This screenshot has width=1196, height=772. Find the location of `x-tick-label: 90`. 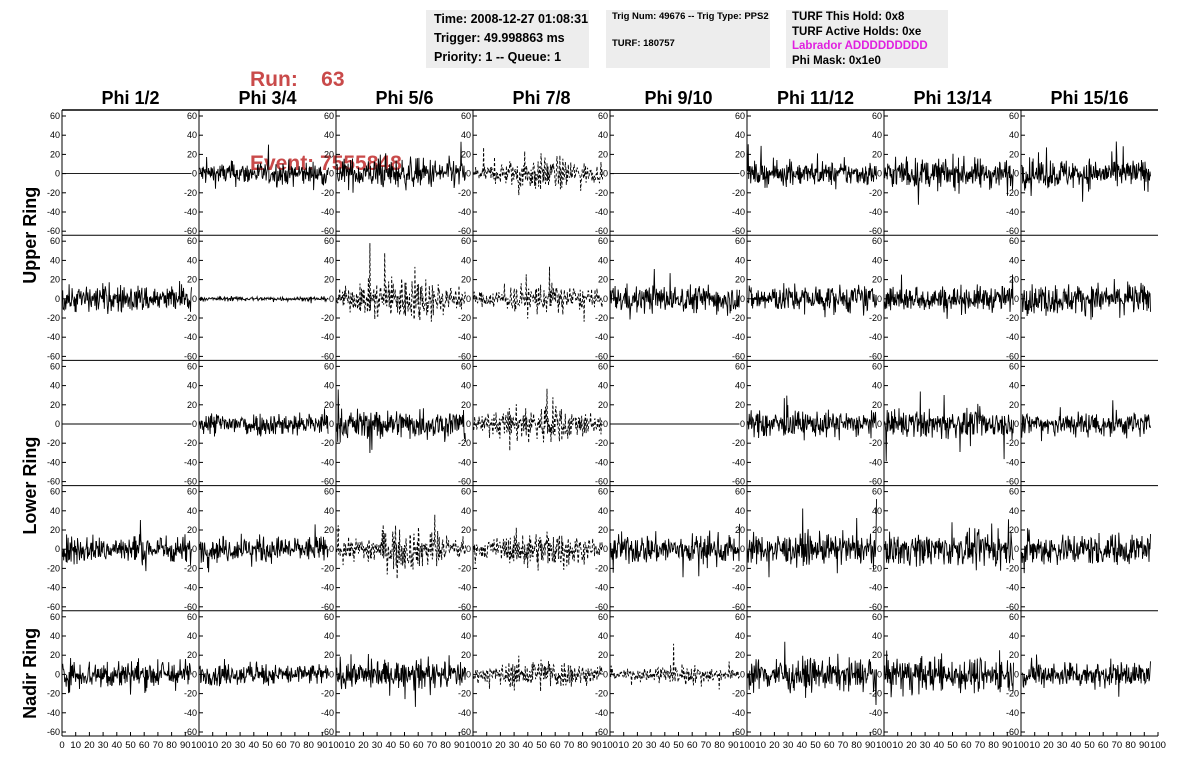

x-tick-label: 90 is located at coordinates (870, 745).